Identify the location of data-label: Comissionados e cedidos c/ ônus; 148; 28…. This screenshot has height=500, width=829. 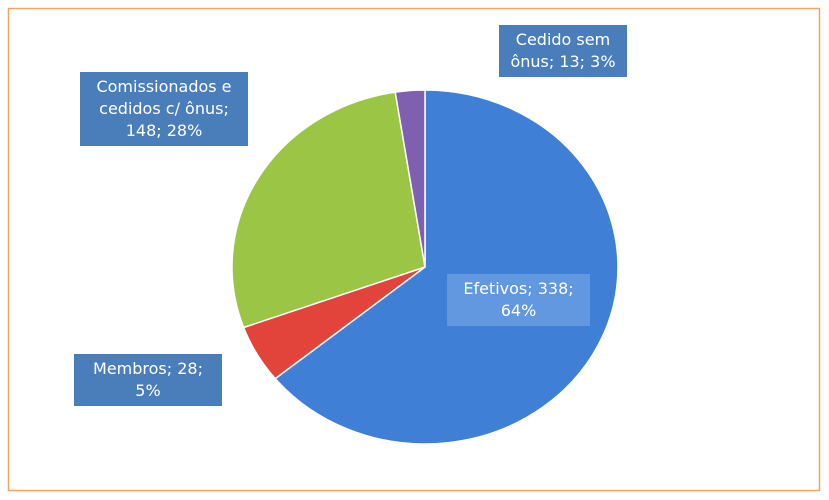
(164, 109).